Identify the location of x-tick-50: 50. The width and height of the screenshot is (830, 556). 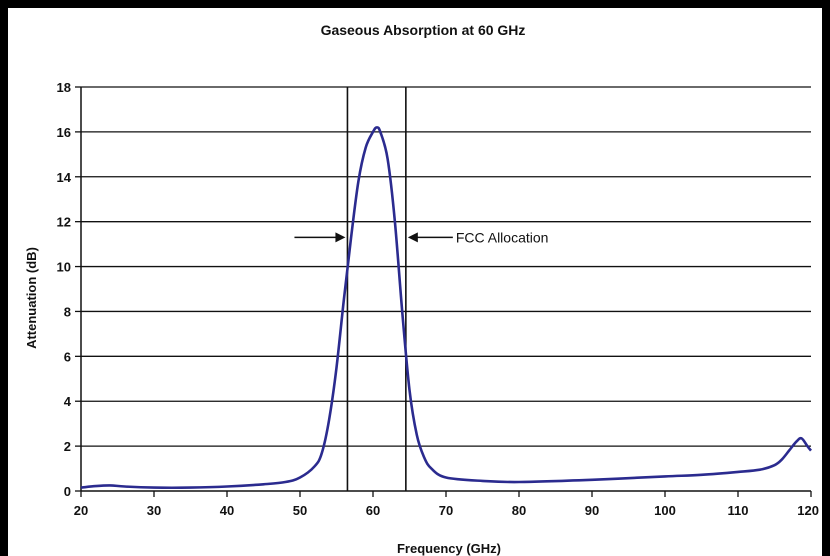
(300, 510).